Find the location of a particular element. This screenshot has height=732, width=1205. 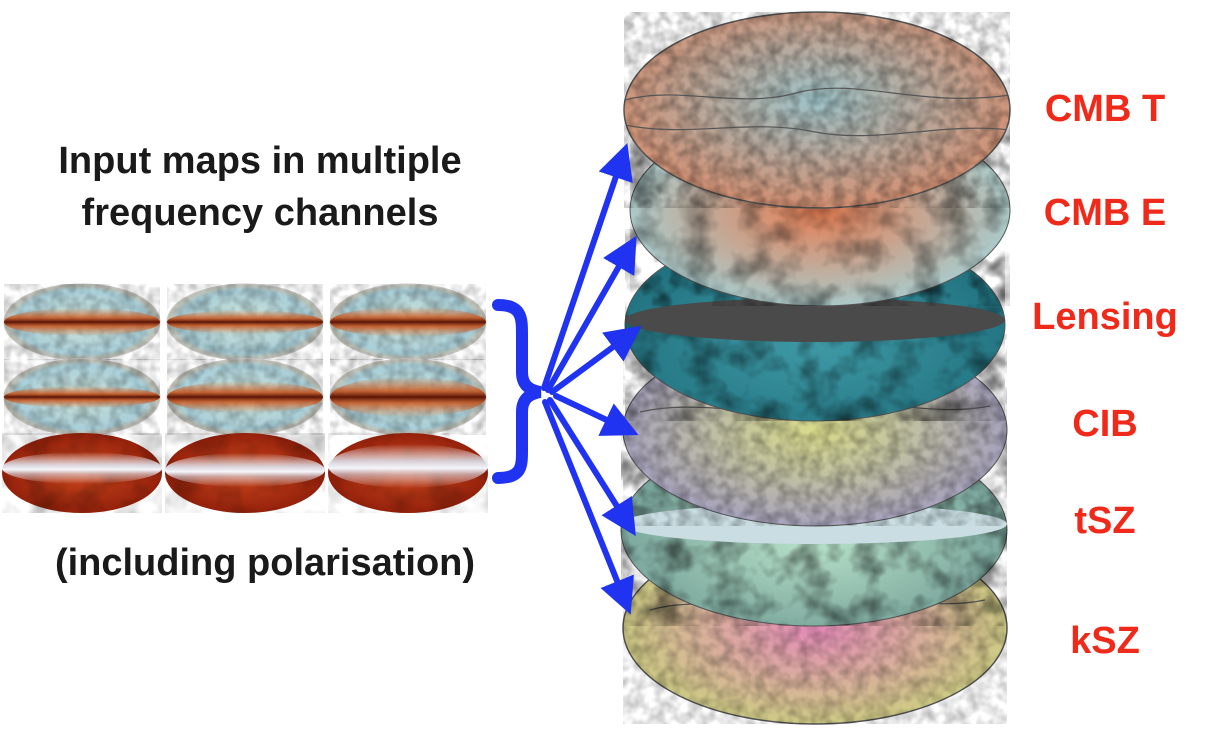

arrow-to-cib is located at coordinates (596, 414).